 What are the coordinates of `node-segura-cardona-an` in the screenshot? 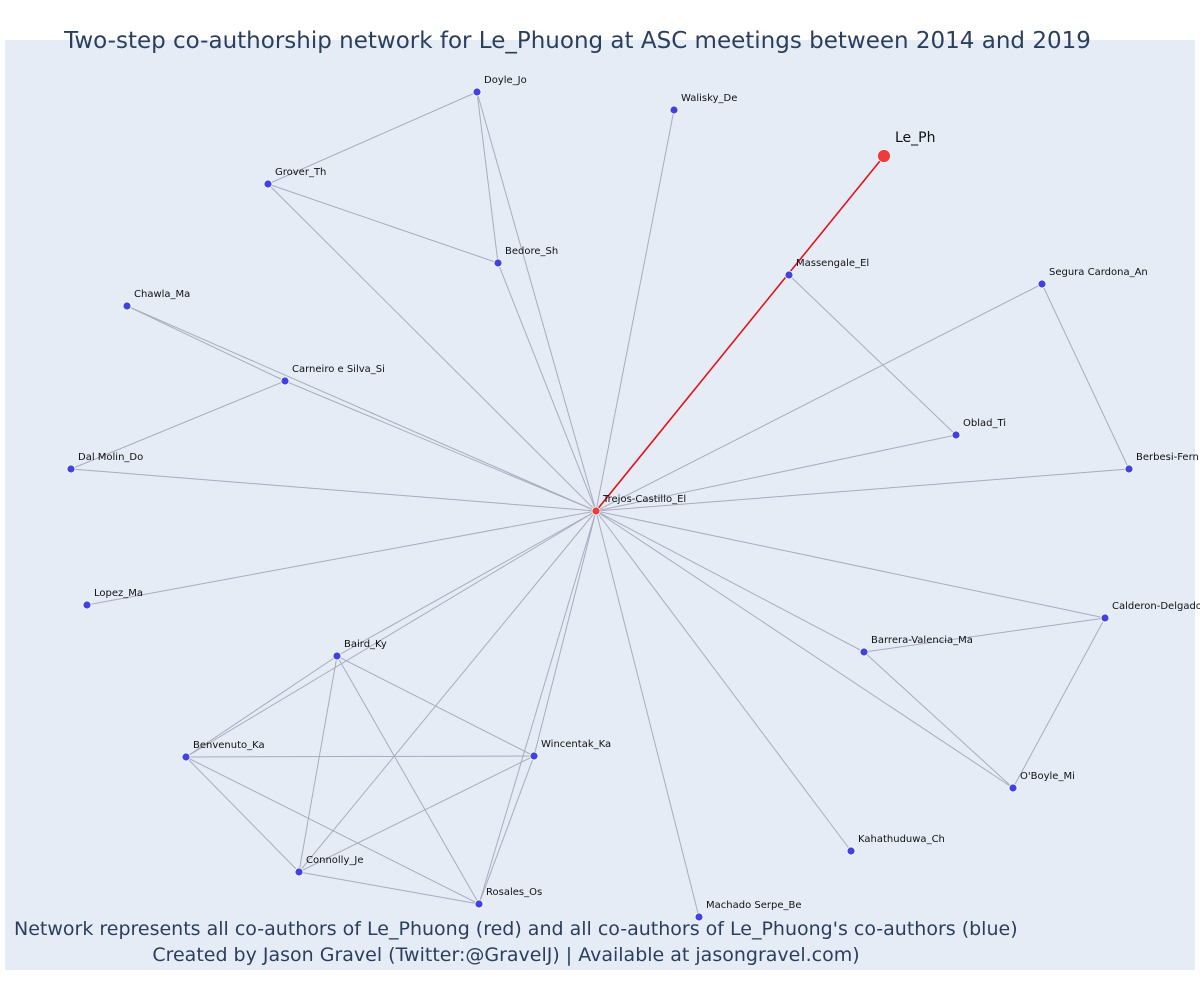 It's located at (1042, 284).